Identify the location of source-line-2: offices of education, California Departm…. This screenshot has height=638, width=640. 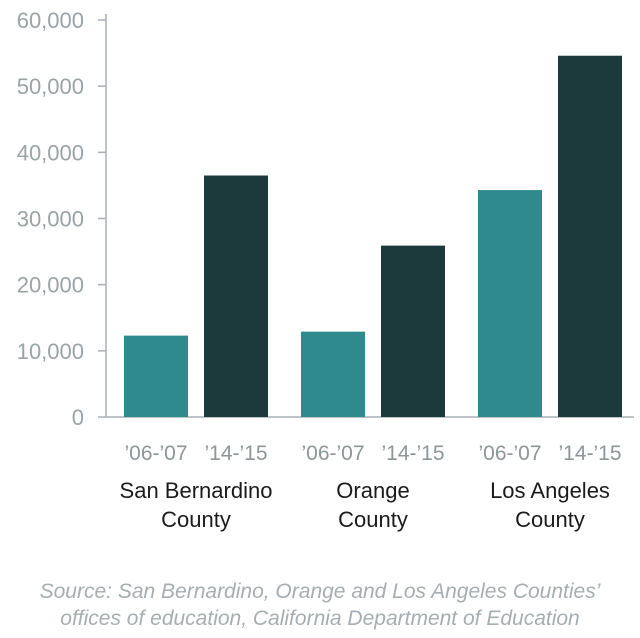
(320, 618).